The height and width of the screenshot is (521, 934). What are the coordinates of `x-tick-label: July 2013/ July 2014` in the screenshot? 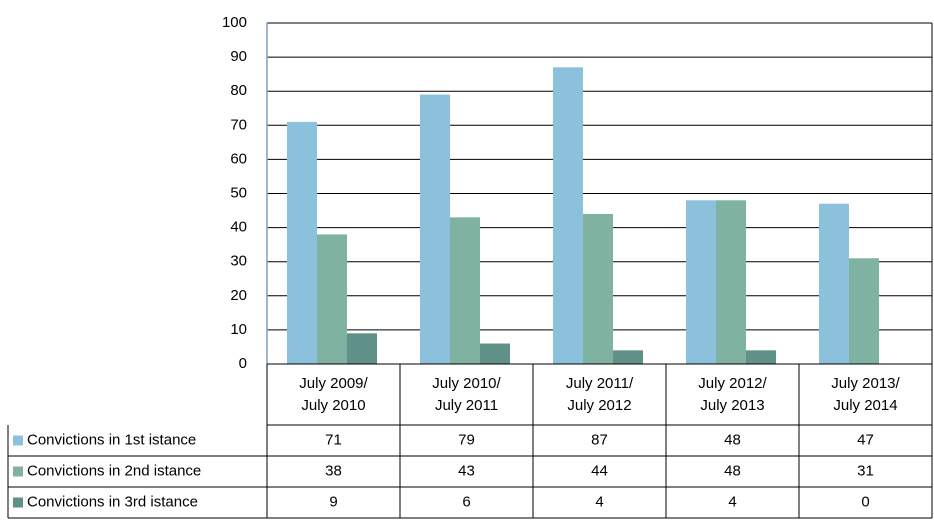 It's located at (865, 394).